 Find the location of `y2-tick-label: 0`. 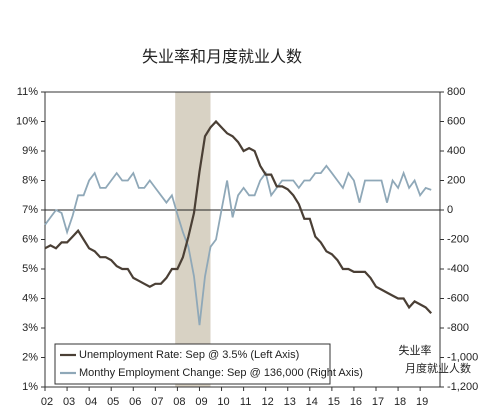

y2-tick-label: 0 is located at coordinates (450, 210).